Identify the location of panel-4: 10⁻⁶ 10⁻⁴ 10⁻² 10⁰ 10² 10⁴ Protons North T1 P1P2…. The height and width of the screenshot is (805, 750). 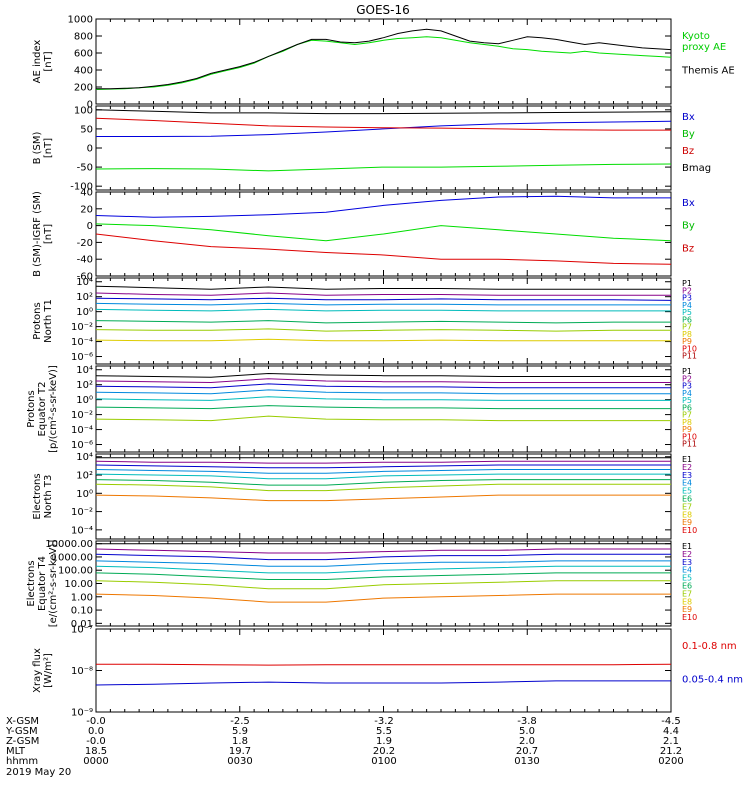
(364, 321).